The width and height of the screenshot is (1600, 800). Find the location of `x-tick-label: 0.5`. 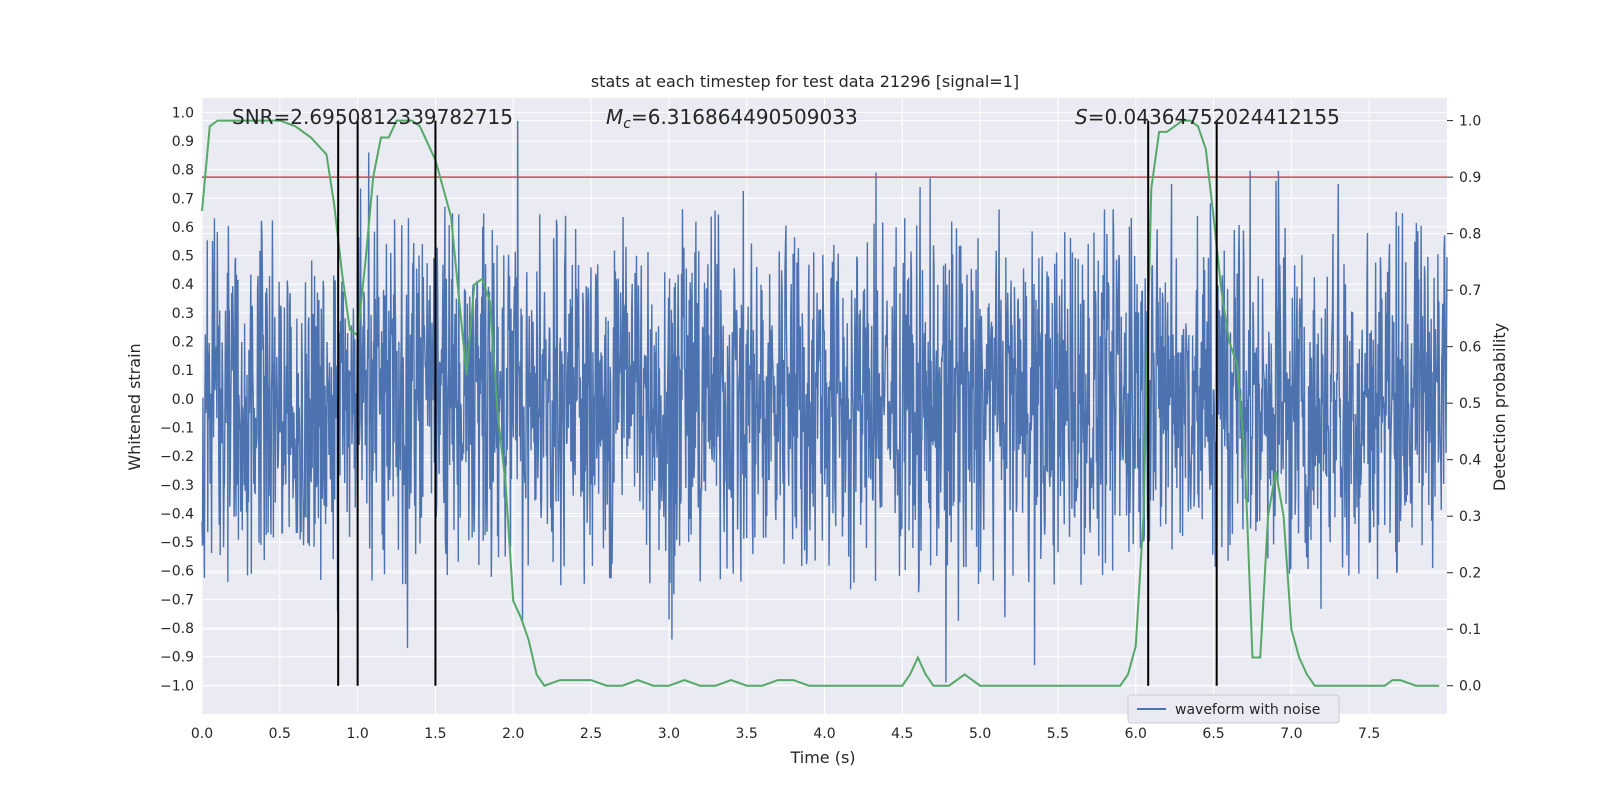

x-tick-label: 0.5 is located at coordinates (280, 734).